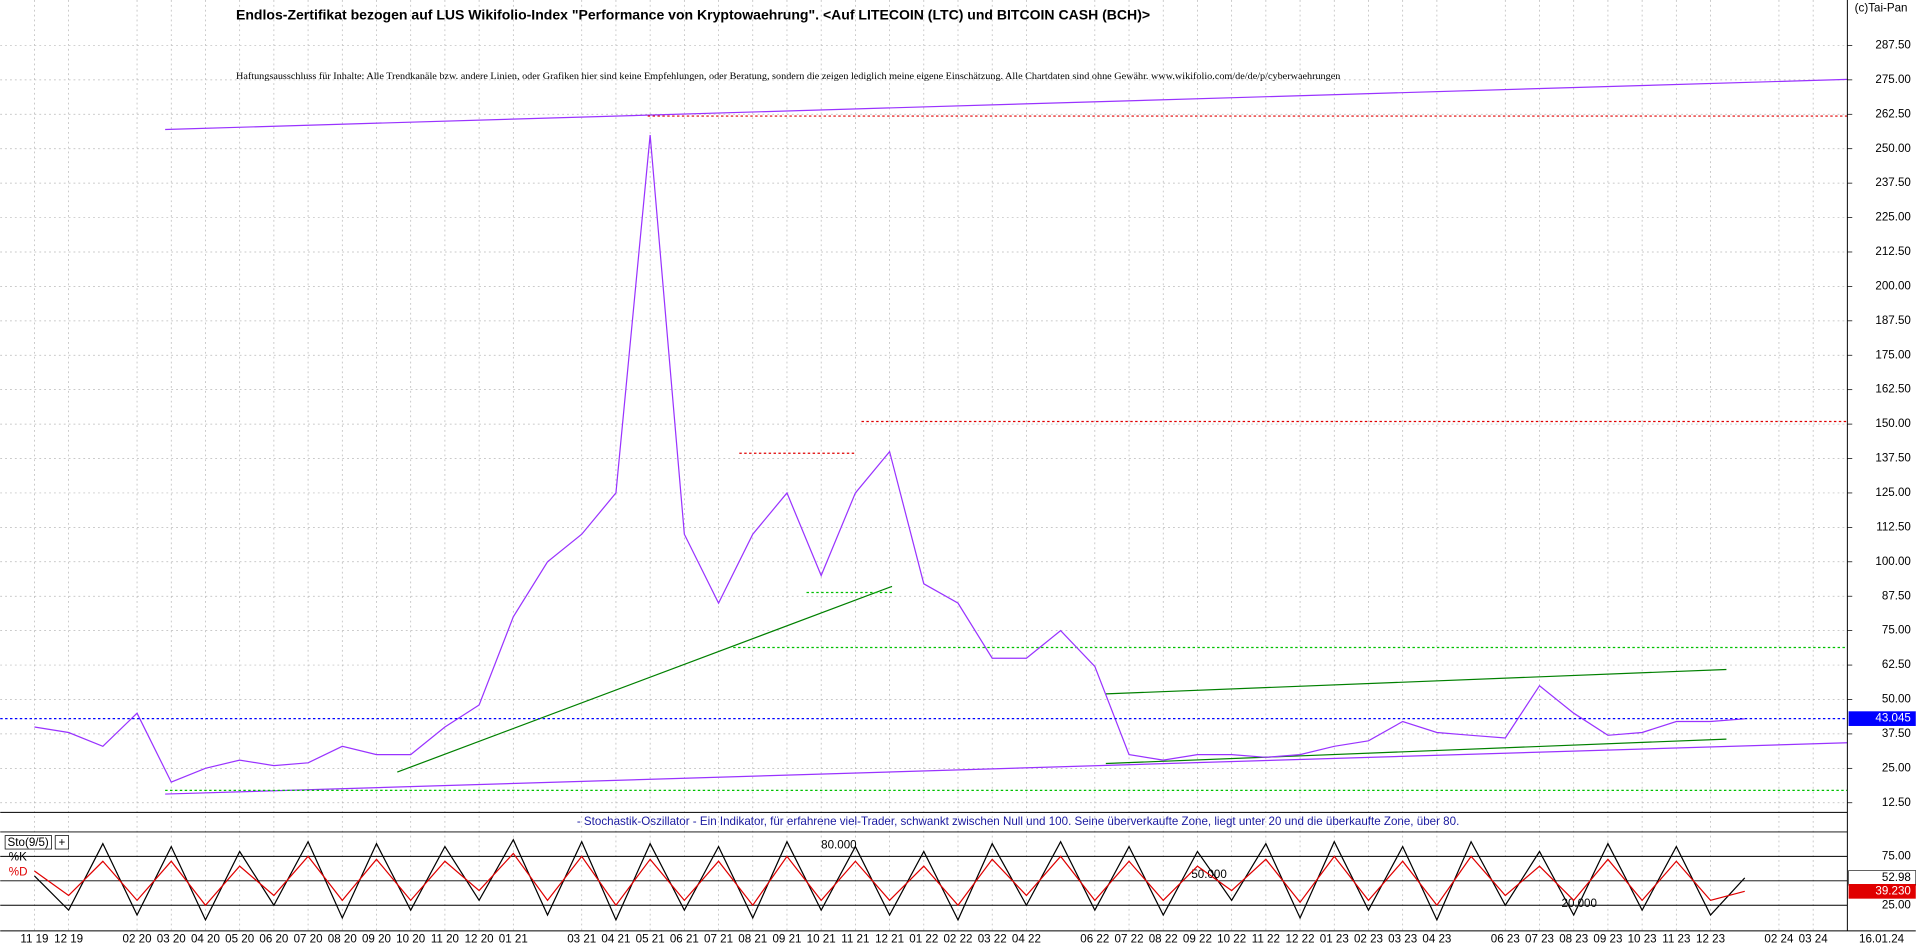 This screenshot has height=948, width=1916. Describe the element at coordinates (1266, 939) in the screenshot. I see `x-tick-label: 11 22` at that location.